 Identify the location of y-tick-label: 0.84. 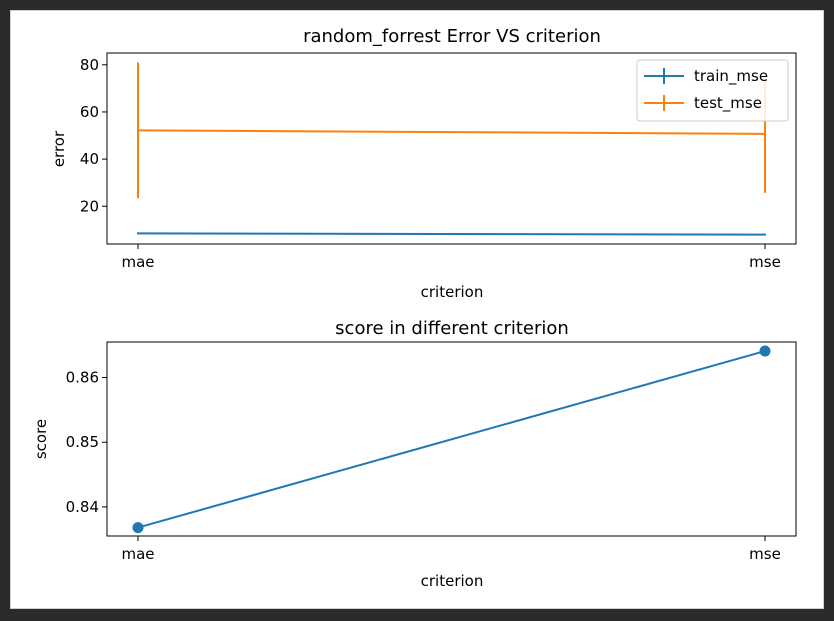
(82, 507).